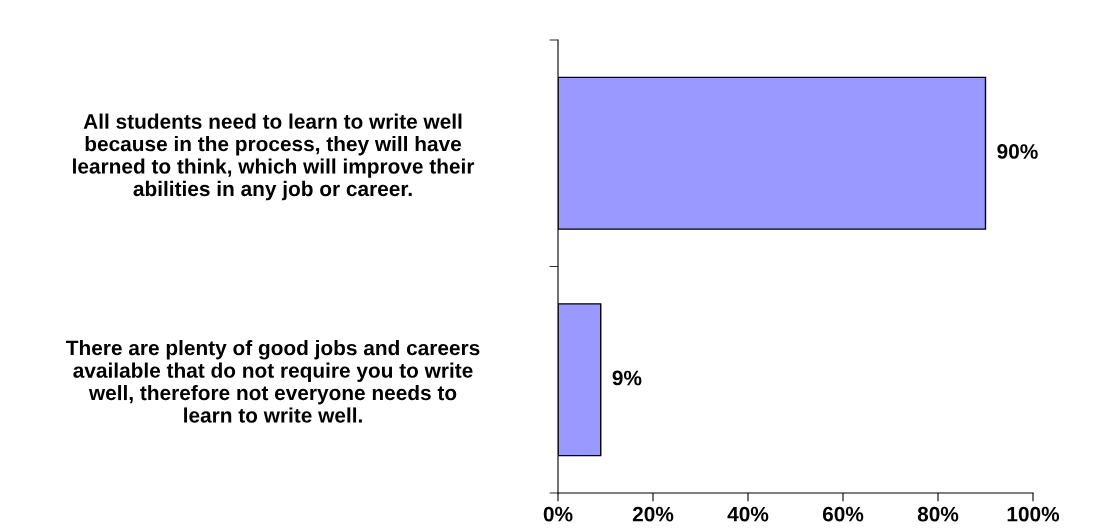 The width and height of the screenshot is (1094, 529). Describe the element at coordinates (938, 514) in the screenshot. I see `x-tick-label: 80%` at that location.